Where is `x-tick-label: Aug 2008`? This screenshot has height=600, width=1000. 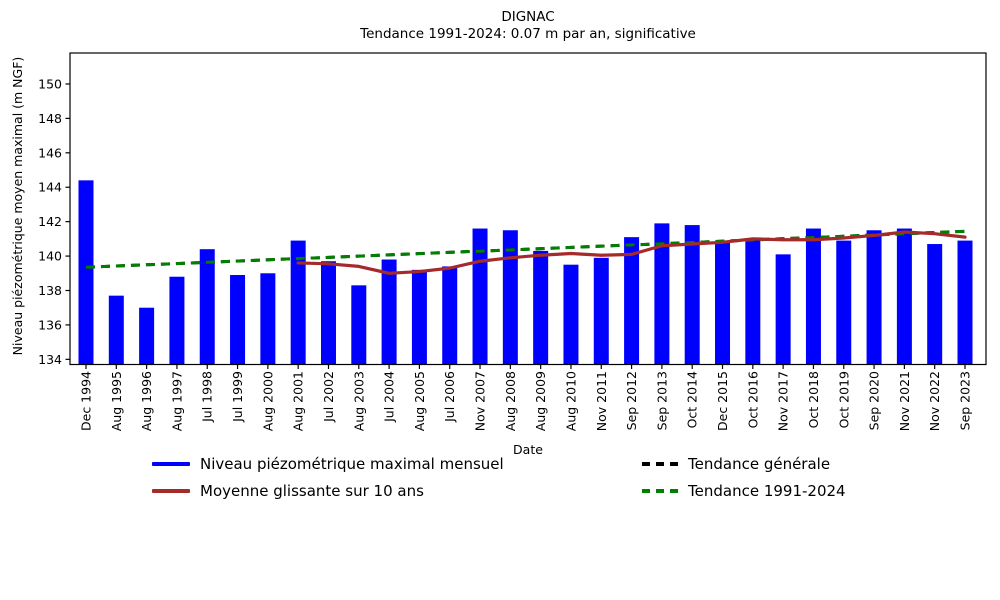 x-tick-label: Aug 2008 is located at coordinates (510, 401).